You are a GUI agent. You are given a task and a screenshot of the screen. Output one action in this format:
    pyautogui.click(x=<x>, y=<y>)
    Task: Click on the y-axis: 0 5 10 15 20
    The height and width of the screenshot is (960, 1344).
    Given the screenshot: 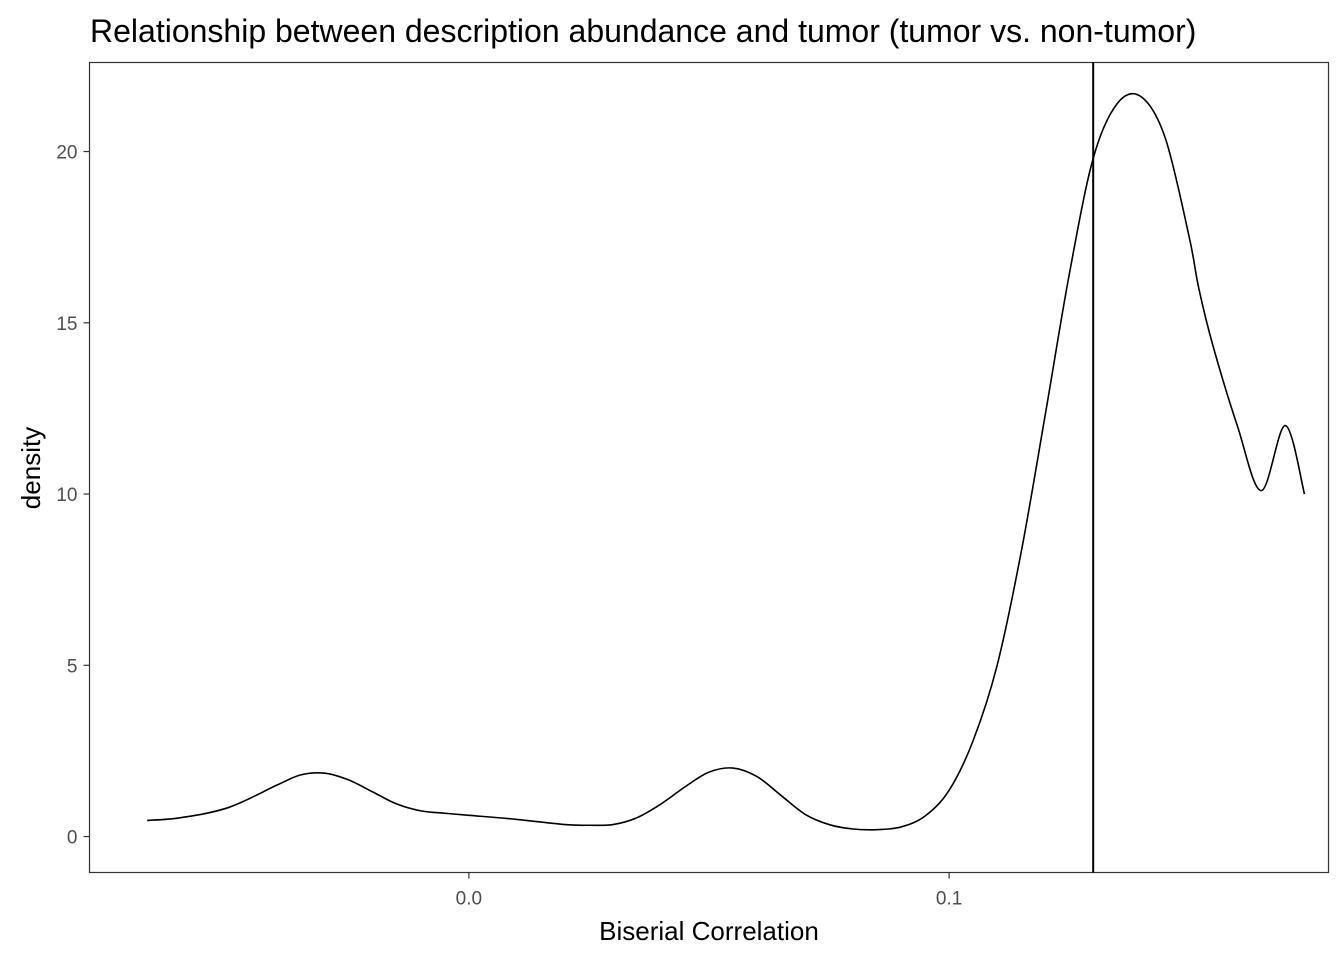 What is the action you would take?
    pyautogui.click(x=73, y=496)
    